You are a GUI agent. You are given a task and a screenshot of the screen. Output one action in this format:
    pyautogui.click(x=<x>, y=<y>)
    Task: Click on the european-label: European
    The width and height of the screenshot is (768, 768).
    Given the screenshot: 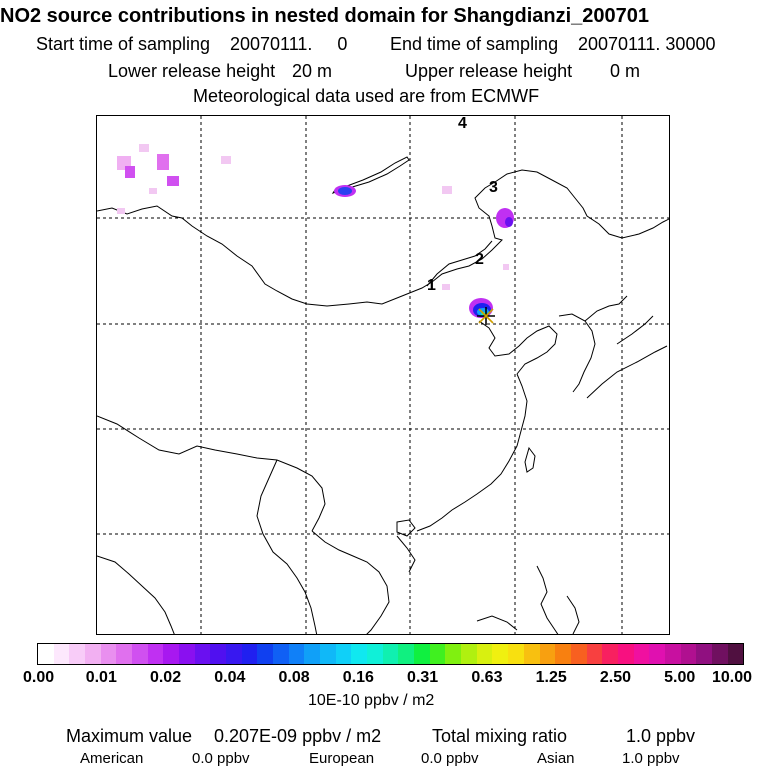 What is the action you would take?
    pyautogui.click(x=342, y=758)
    